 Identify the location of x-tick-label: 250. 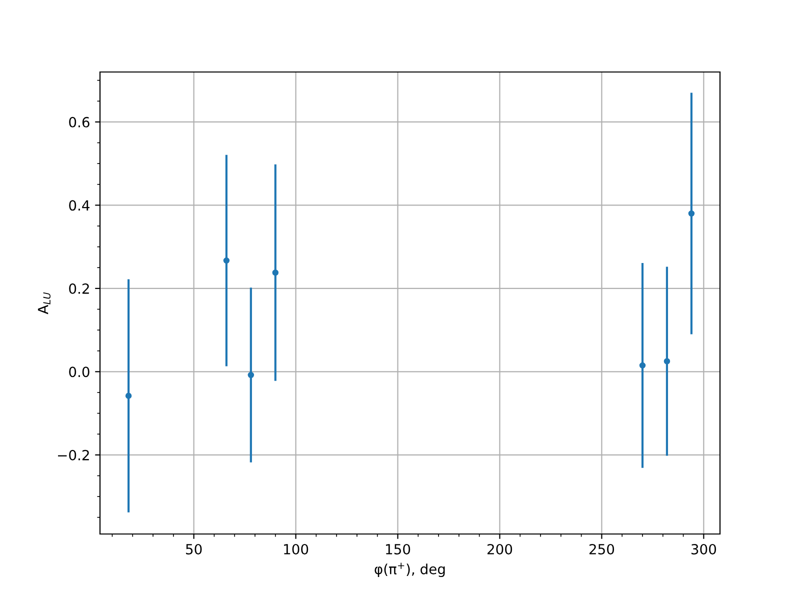
(601, 549).